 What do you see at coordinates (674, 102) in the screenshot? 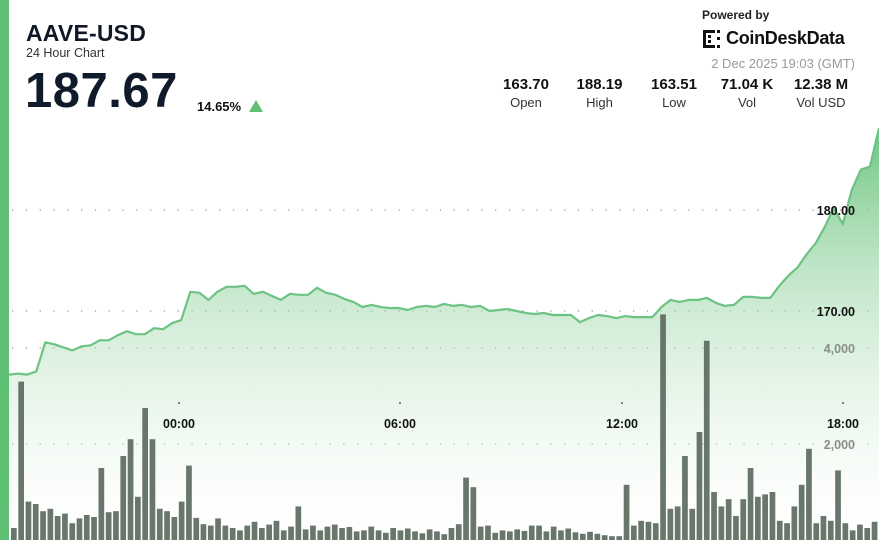
I see `stat-label: Low` at bounding box center [674, 102].